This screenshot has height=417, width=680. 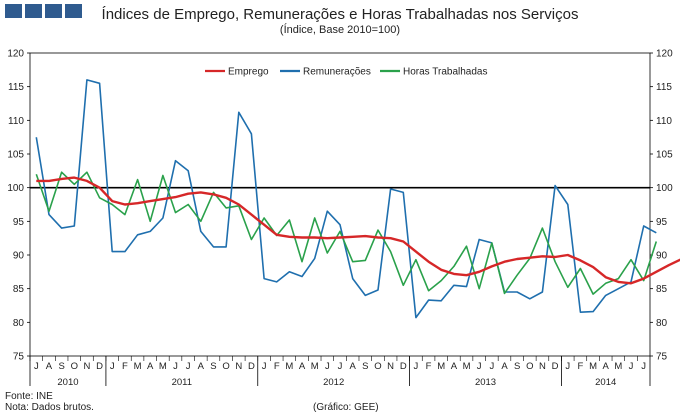 I want to click on year-label: 2010, so click(x=67, y=382).